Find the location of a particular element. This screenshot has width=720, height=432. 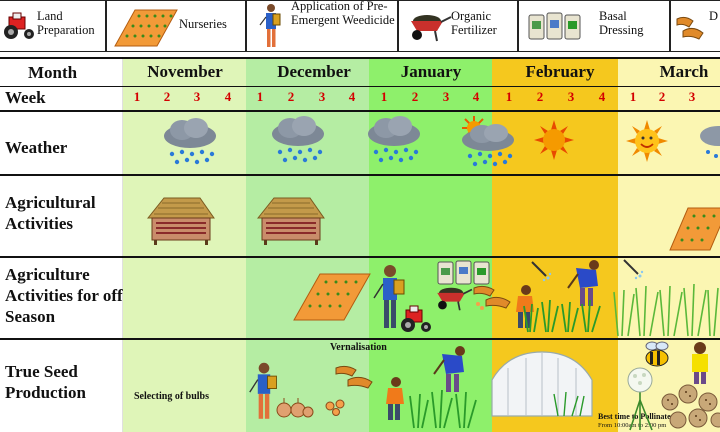

month-february: February is located at coordinates (560, 71).